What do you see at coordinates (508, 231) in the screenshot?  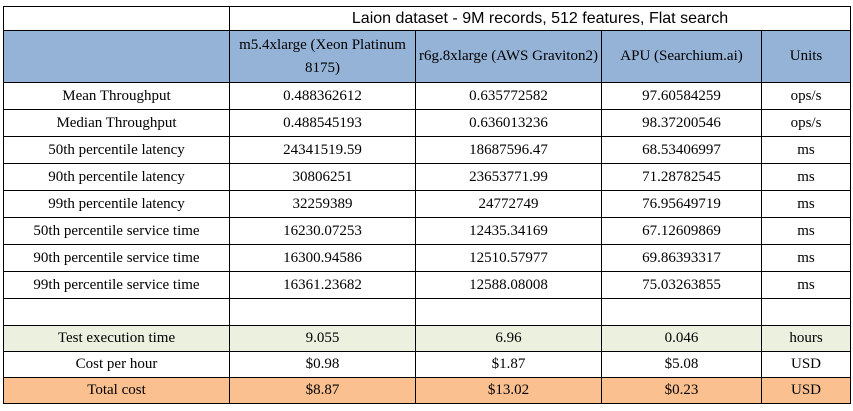 I see `table-cell: 12435.34169` at bounding box center [508, 231].